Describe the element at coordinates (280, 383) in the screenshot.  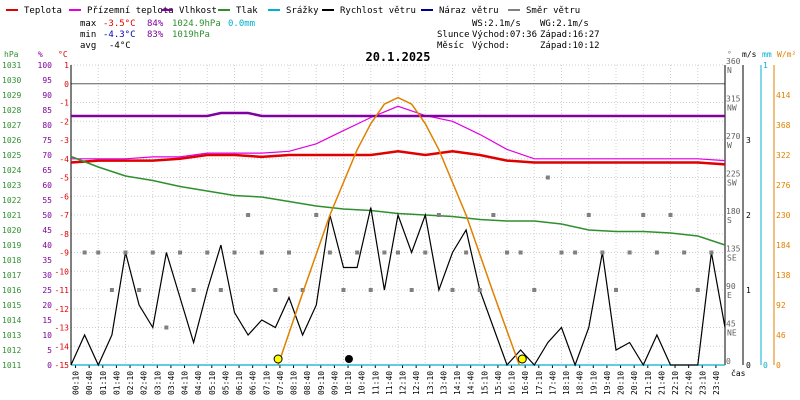
I see `x-tick-label: 07:40` at that location.